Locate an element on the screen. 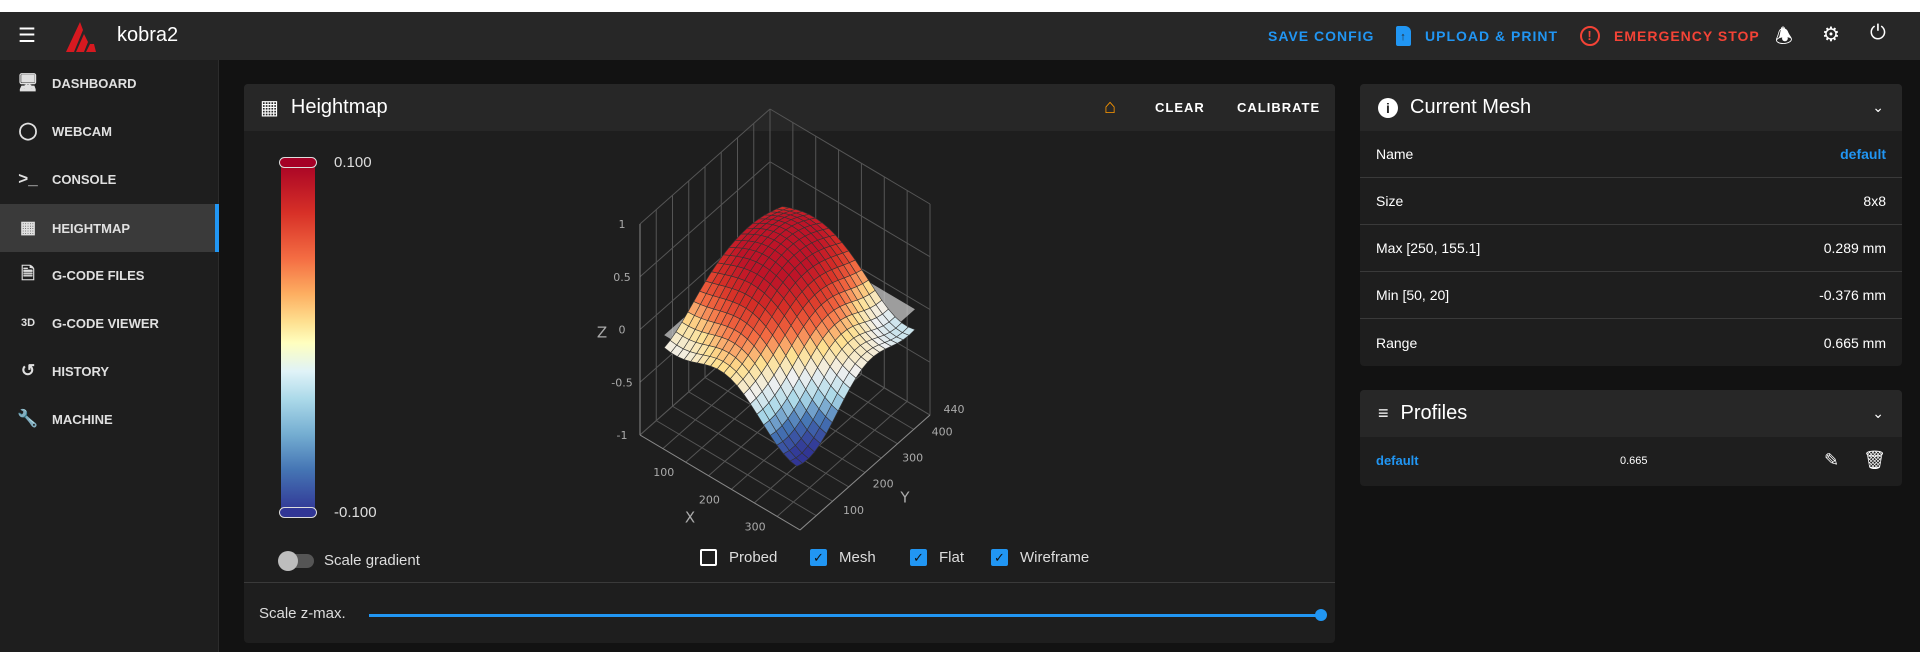 Image resolution: width=1920 pixels, height=664 pixels. mesh-row-range: Range 0.665 mm is located at coordinates (1631, 342).